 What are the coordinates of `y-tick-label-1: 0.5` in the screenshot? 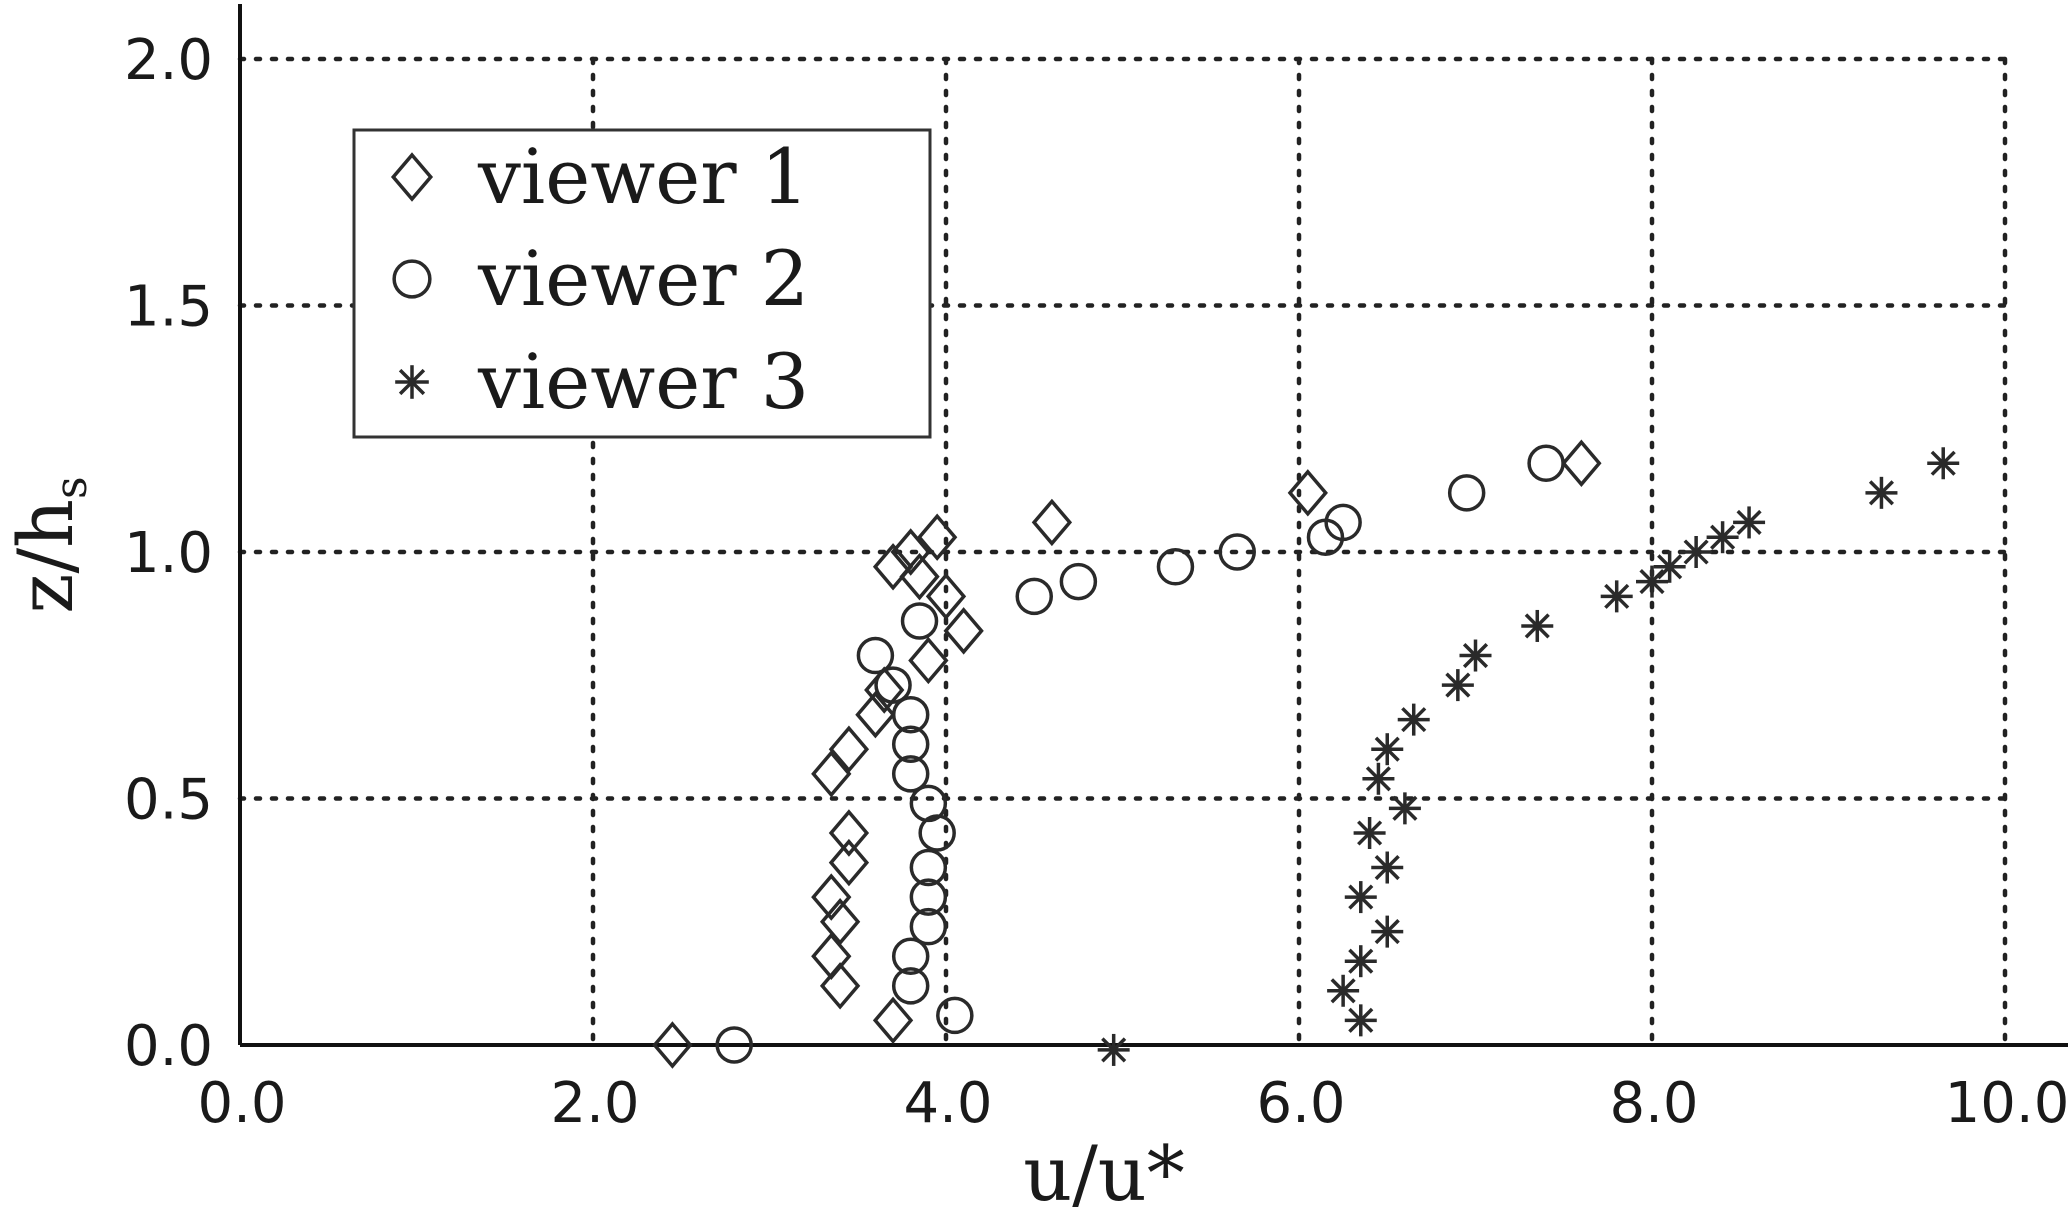 It's located at (168, 800).